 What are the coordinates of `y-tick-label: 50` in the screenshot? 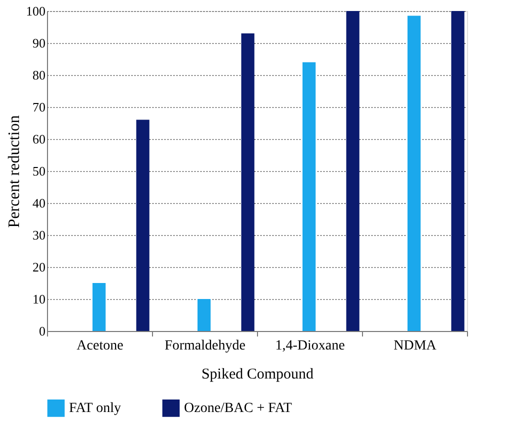 It's located at (39, 171).